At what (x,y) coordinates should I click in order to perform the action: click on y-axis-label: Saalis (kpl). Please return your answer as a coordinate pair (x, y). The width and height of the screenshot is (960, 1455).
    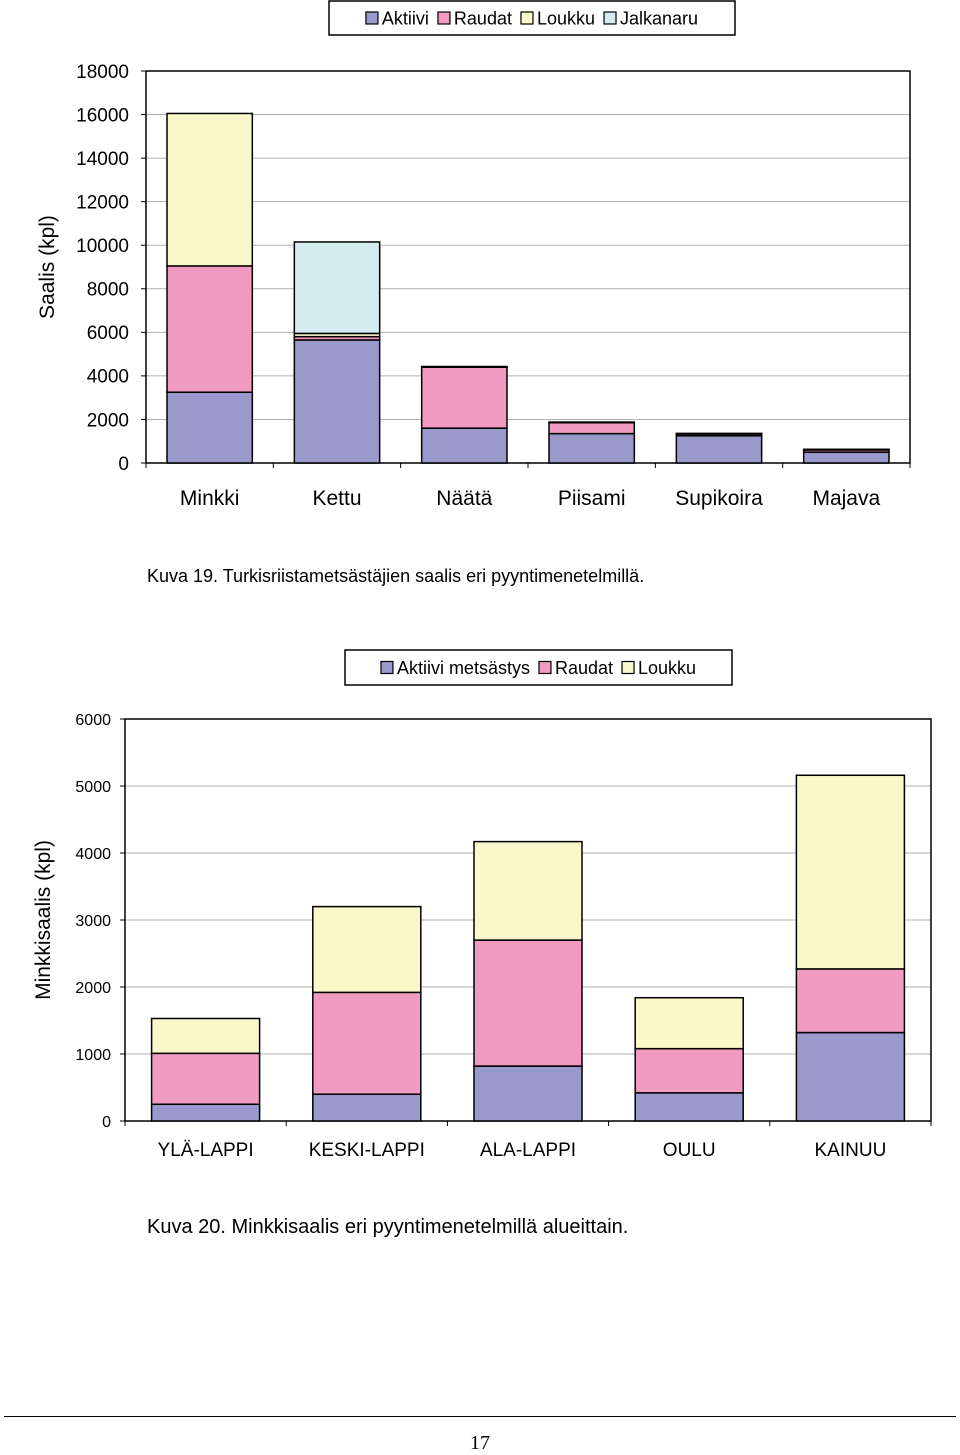
    Looking at the image, I should click on (47, 267).